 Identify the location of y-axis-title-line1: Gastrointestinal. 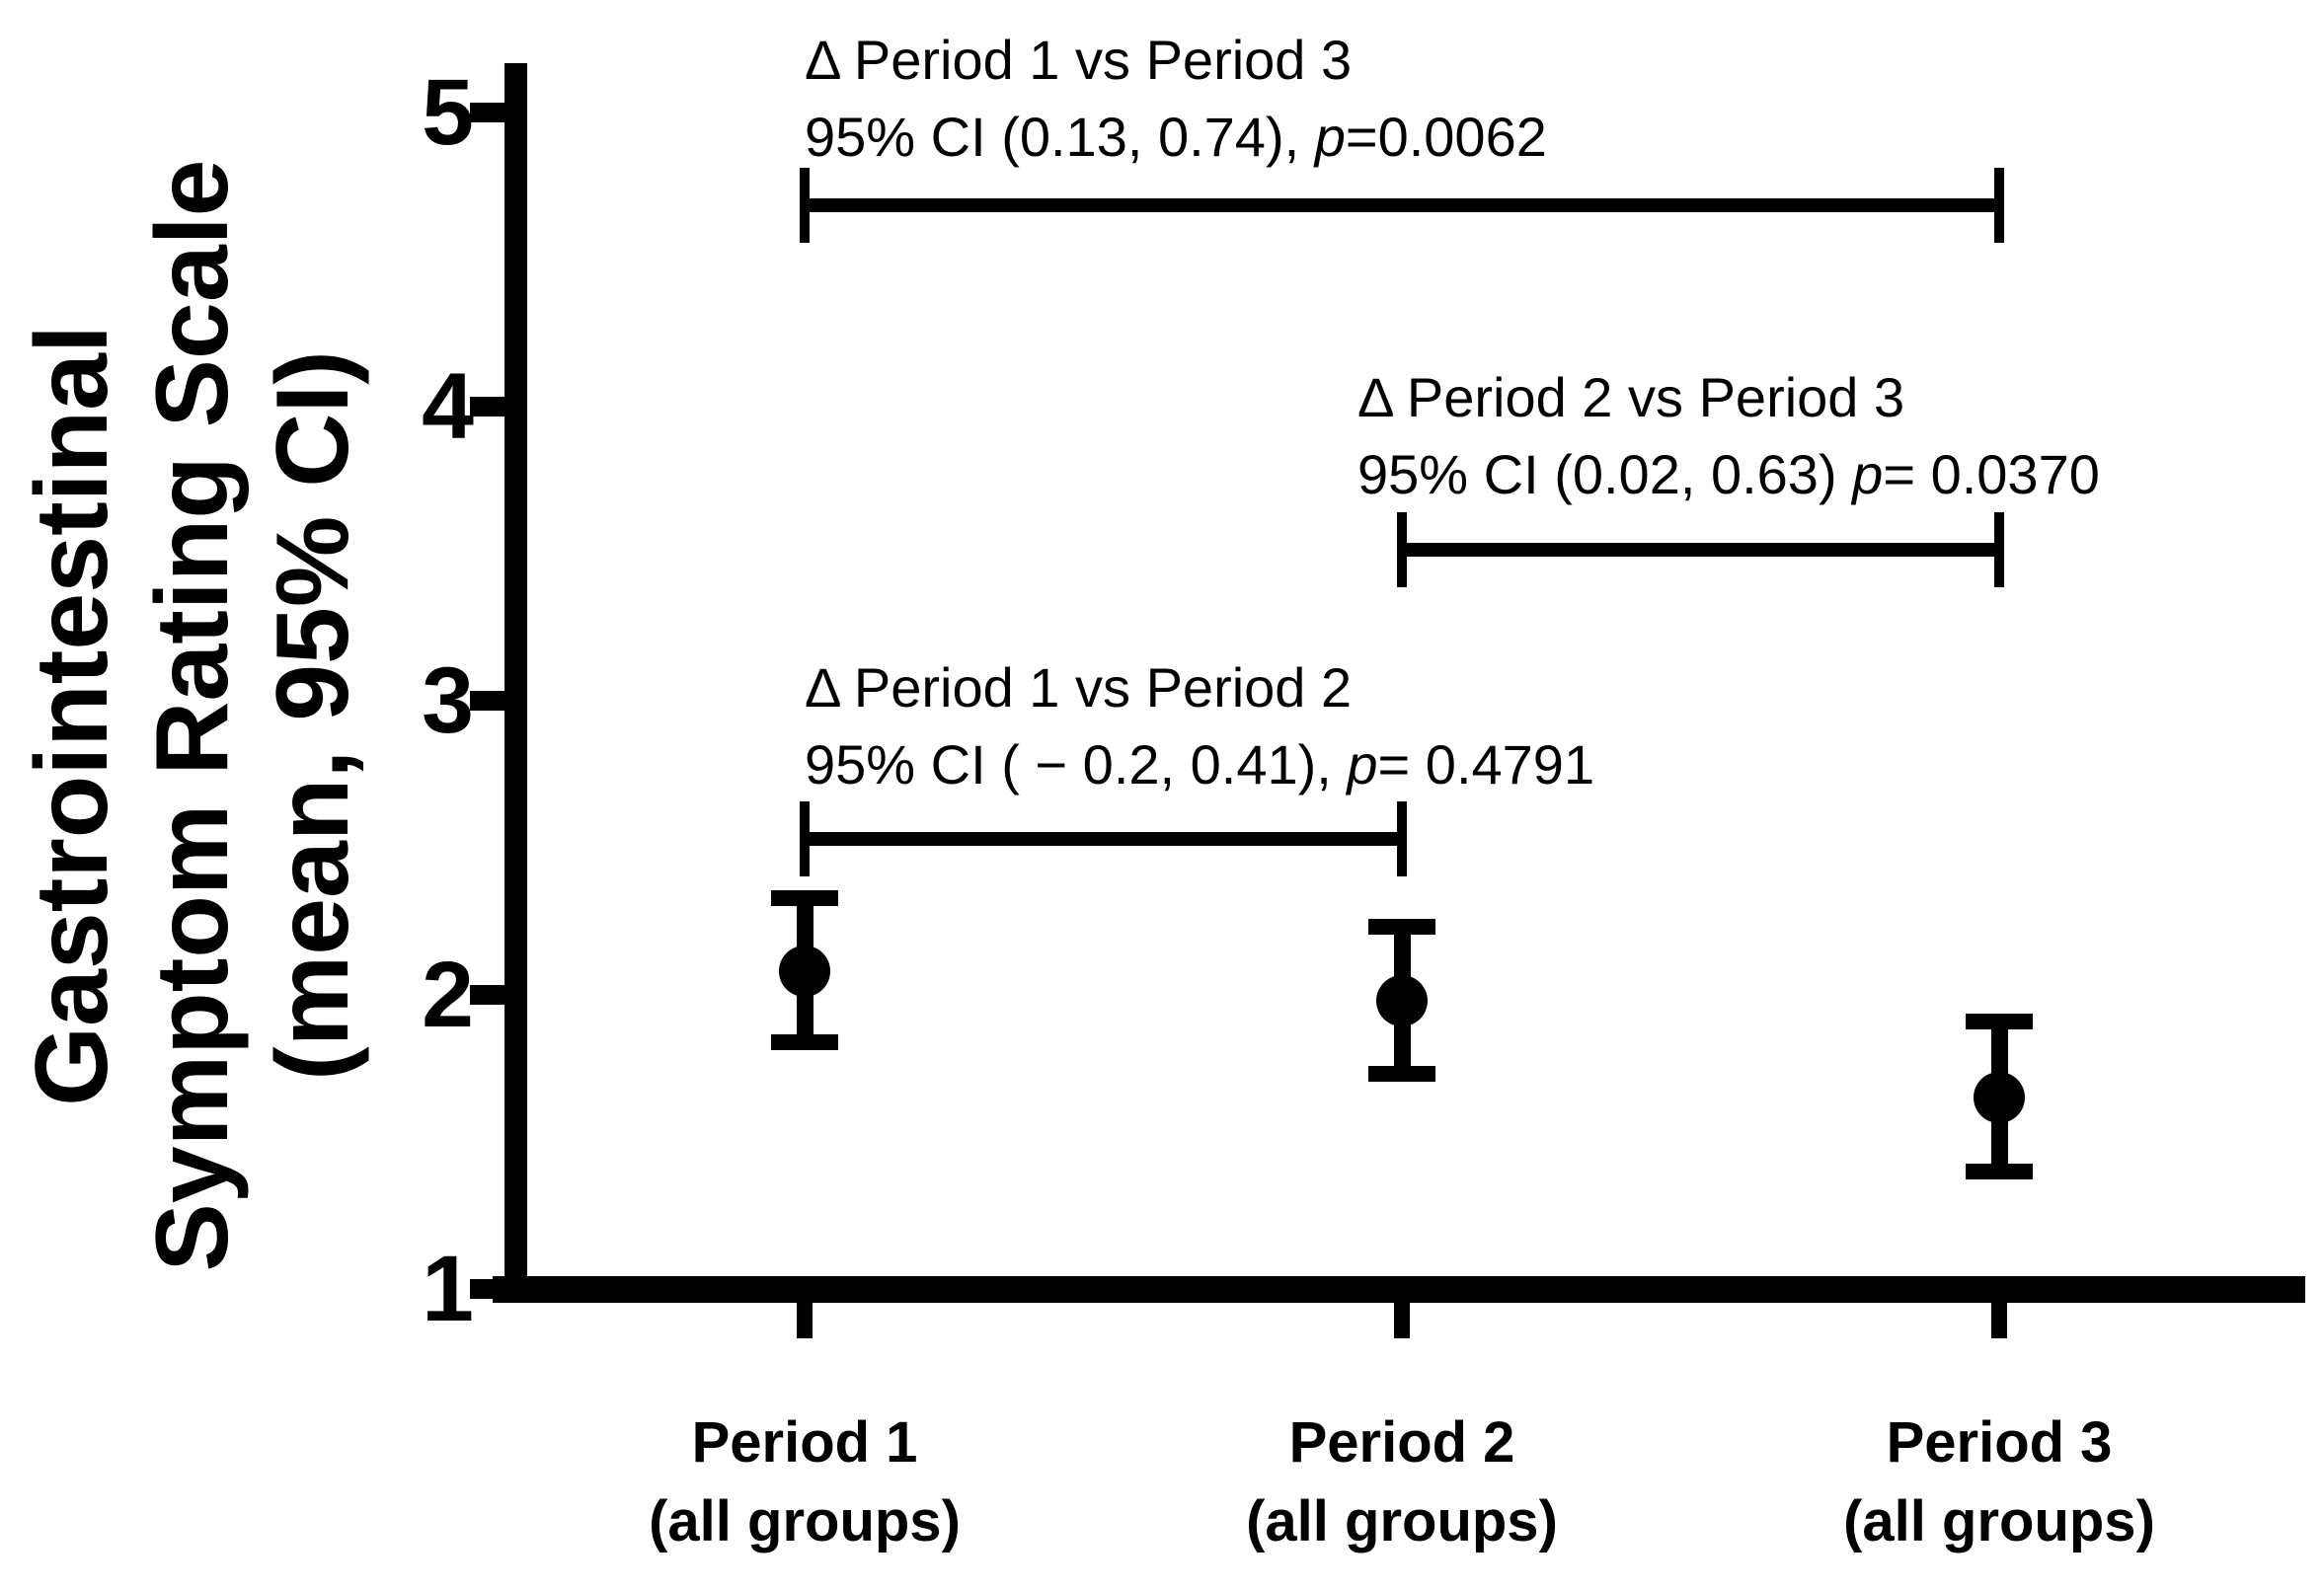
(72, 715).